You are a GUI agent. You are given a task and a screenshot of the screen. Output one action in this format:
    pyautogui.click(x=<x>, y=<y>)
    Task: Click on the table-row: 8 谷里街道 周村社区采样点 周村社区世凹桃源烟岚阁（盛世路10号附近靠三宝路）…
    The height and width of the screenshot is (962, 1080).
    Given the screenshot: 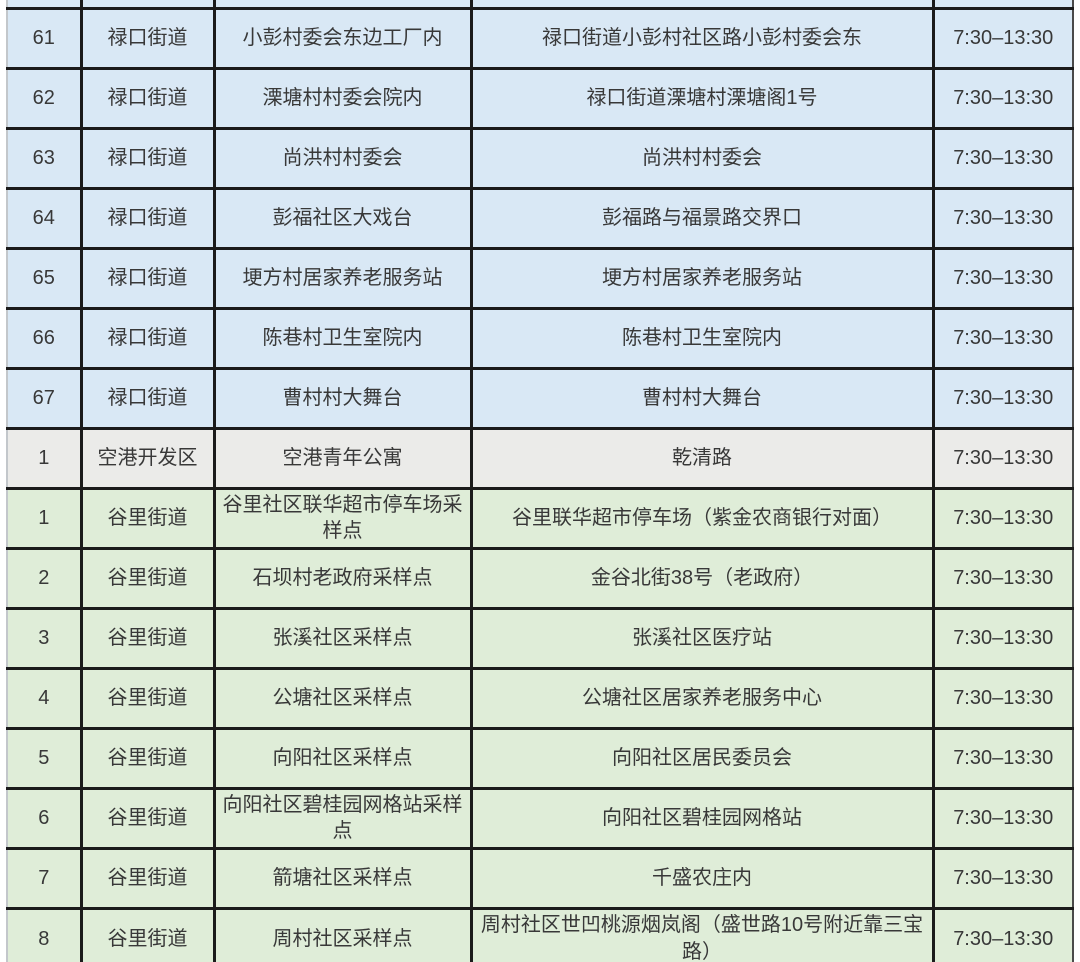 What is the action you would take?
    pyautogui.click(x=540, y=934)
    